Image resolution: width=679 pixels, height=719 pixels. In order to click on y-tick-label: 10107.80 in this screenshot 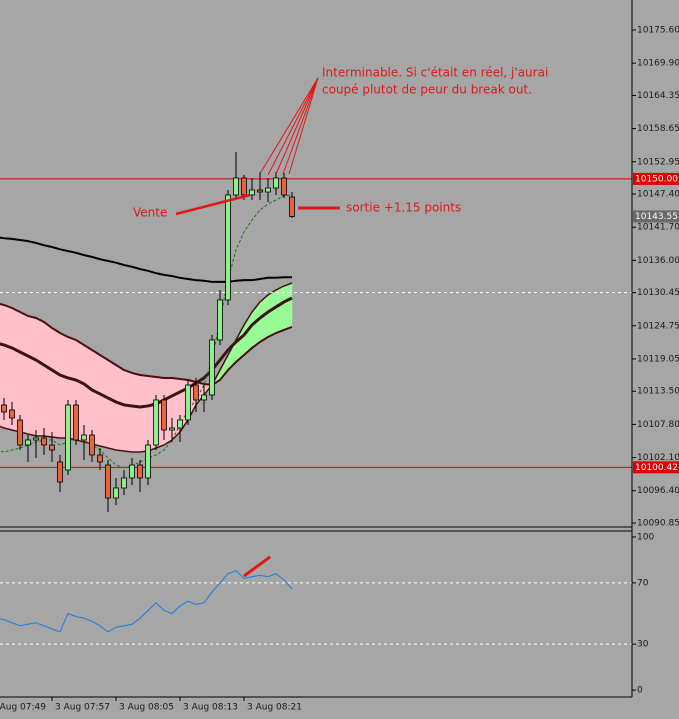, I will do `click(658, 425)`.